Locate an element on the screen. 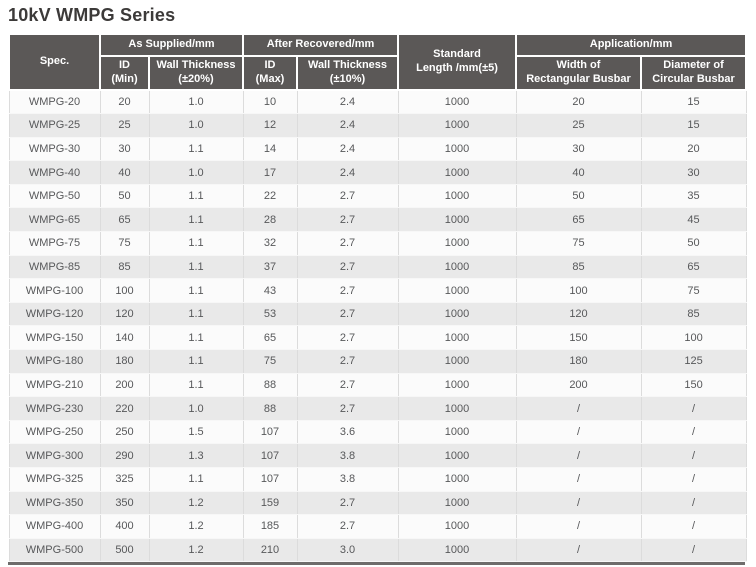 The width and height of the screenshot is (756, 567). cell-id-min: 400 is located at coordinates (124, 526).